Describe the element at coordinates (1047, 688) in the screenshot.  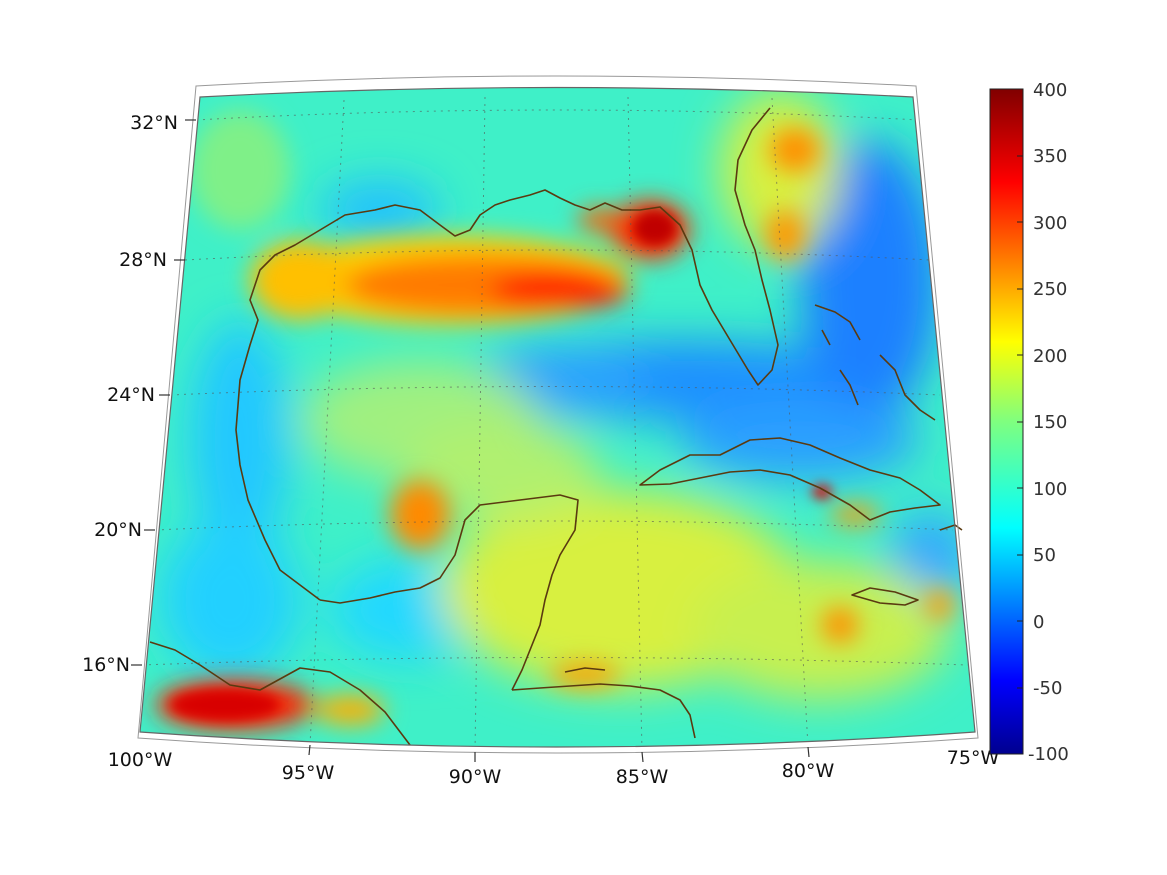
I see `colorbar-label: -50` at that location.